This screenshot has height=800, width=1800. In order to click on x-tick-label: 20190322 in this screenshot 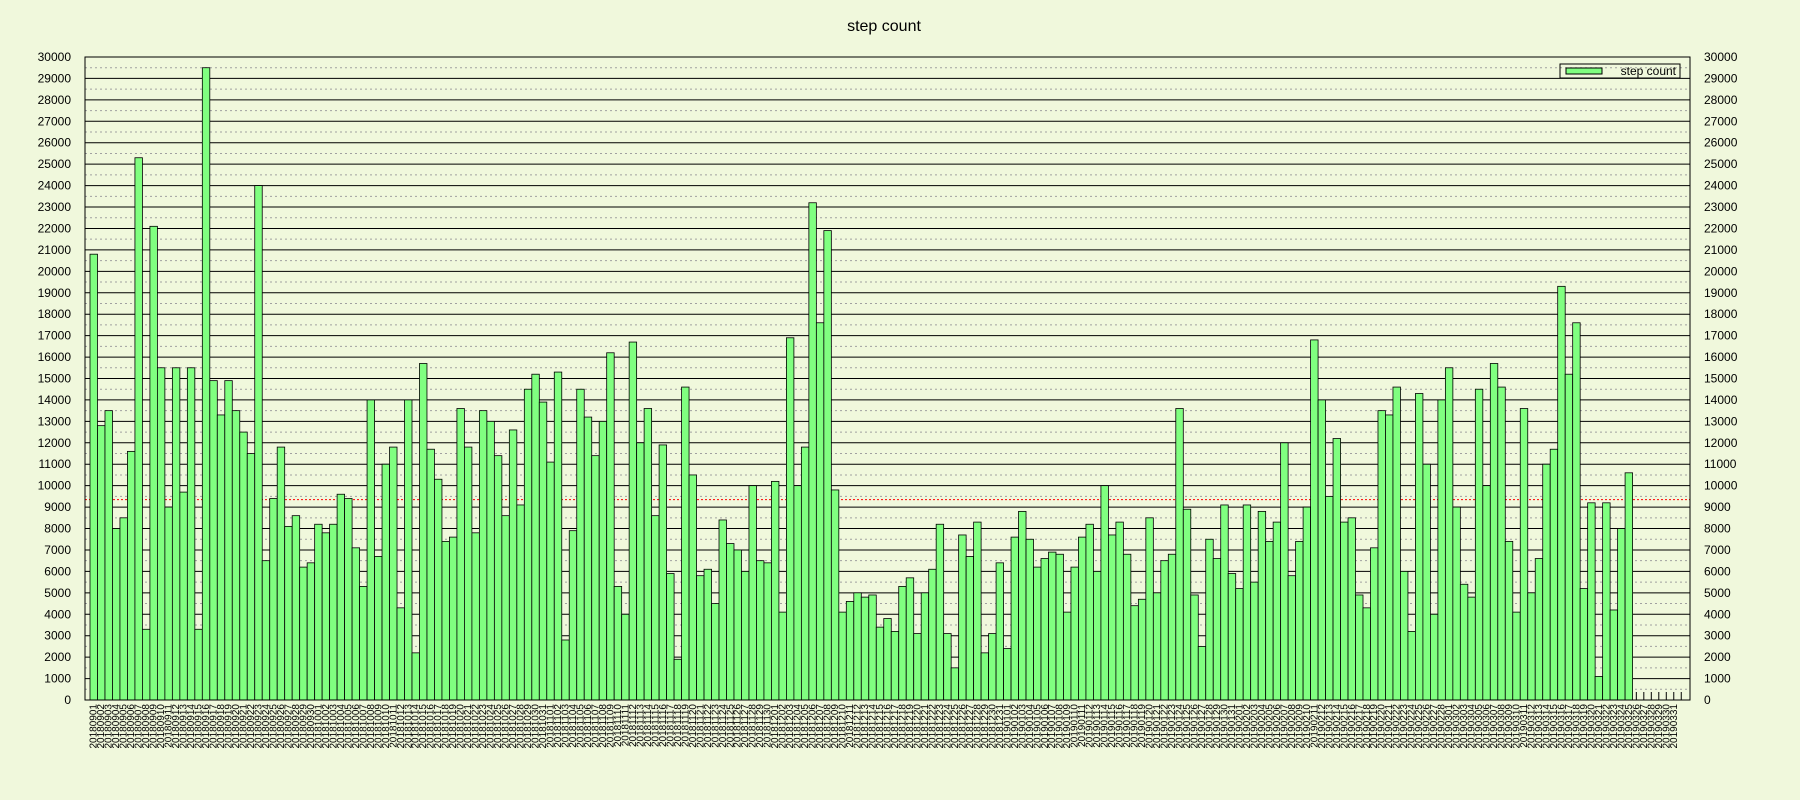, I will do `click(1606, 726)`.